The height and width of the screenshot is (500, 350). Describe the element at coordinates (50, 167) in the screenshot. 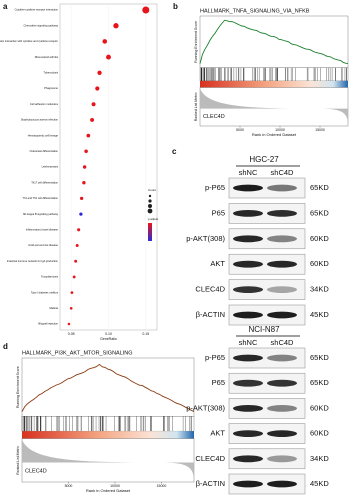

I see `term-label: Leishmaniasis` at that location.